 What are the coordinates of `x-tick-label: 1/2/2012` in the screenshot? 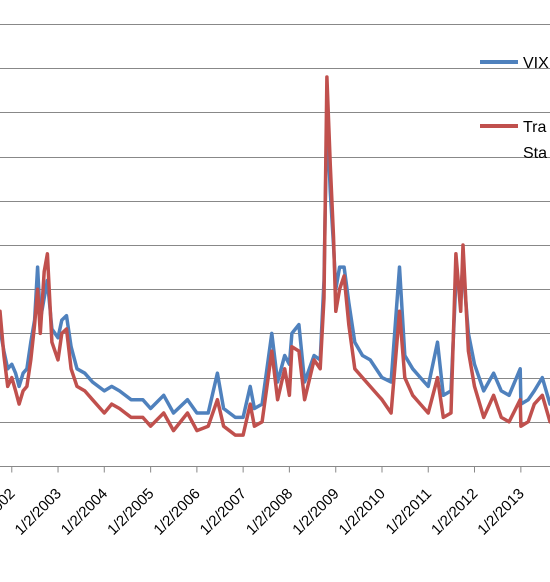 It's located at (454, 511).